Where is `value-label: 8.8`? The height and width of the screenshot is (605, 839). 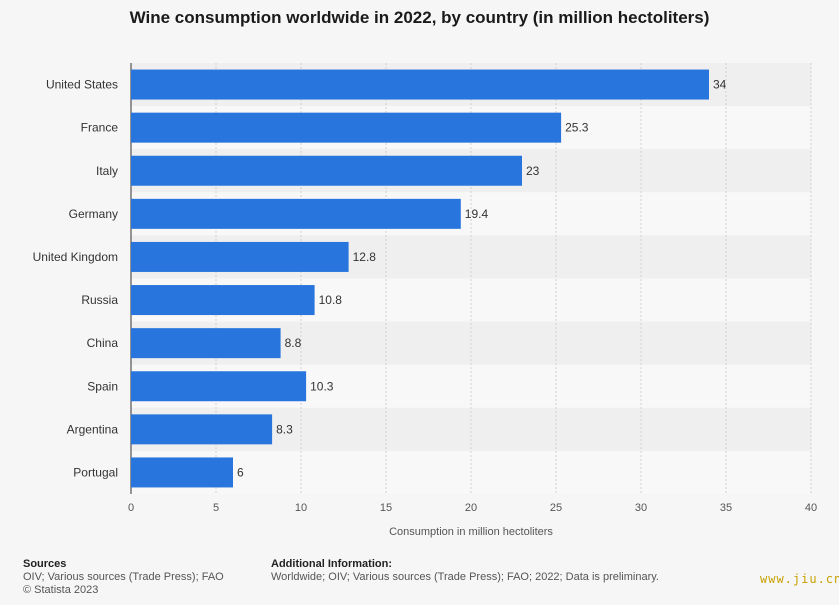
value-label: 8.8 is located at coordinates (293, 343).